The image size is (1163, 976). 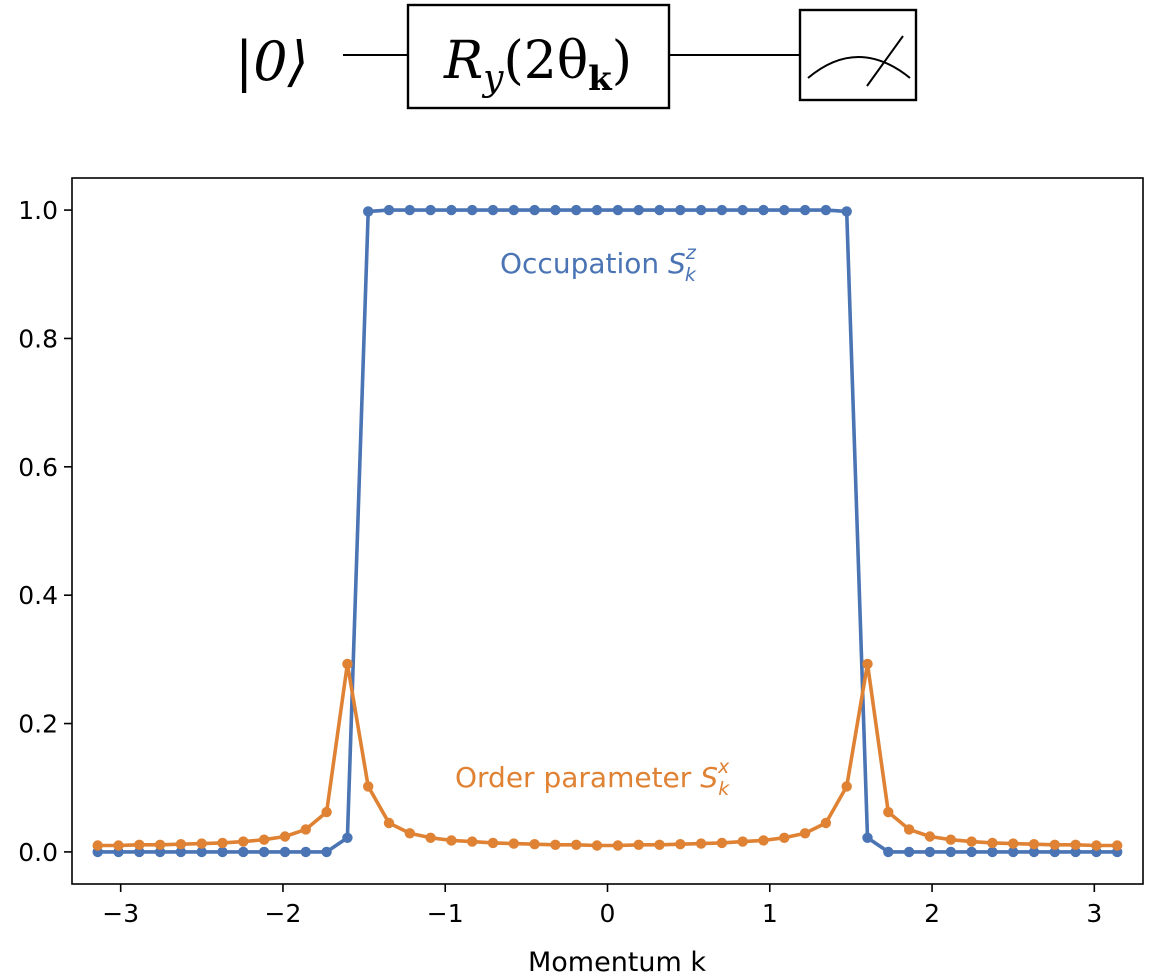 What do you see at coordinates (770, 913) in the screenshot?
I see `x-tick-label: 1` at bounding box center [770, 913].